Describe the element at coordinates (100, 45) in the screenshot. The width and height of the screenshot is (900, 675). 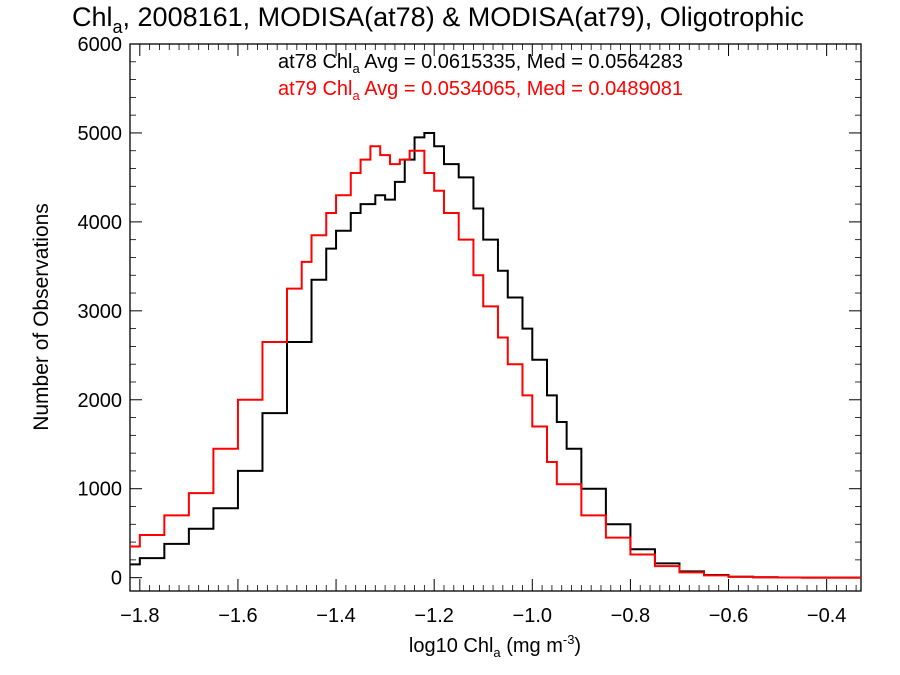
I see `y-tick-label: 6000` at that location.